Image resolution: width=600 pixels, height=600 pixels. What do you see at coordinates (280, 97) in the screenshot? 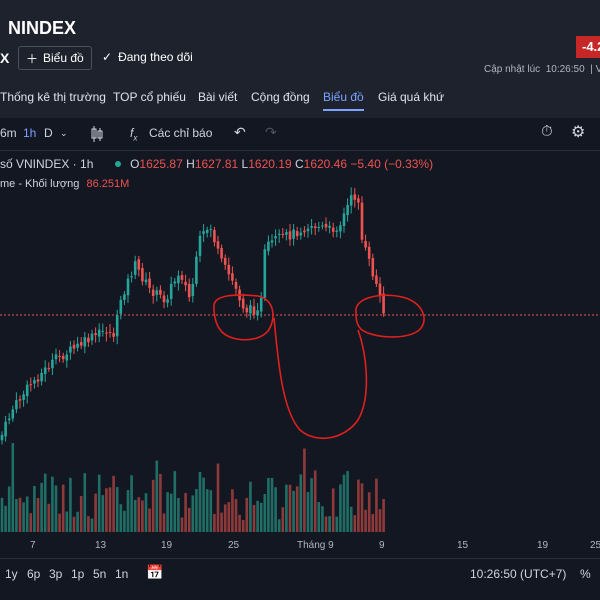
I see `tab-community: Cộng đồng` at bounding box center [280, 97].